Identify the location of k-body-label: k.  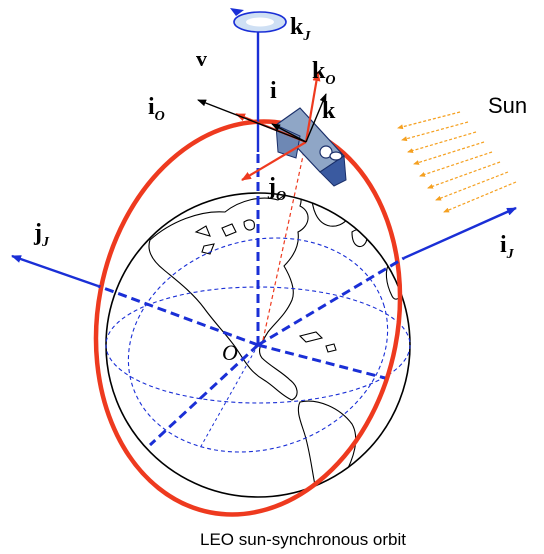
(329, 111).